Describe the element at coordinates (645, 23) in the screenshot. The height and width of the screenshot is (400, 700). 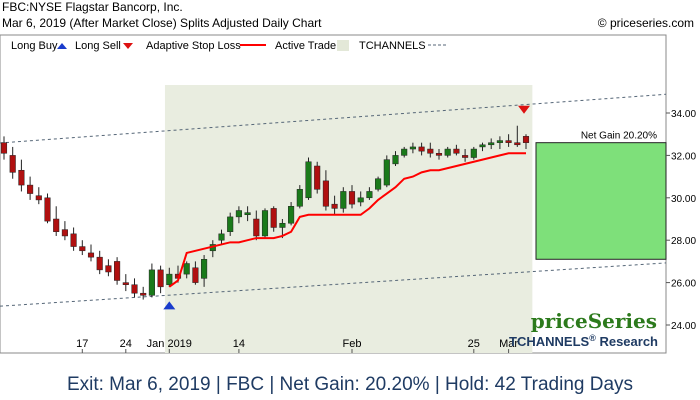
I see `copyright-text: © priceseries.com` at that location.